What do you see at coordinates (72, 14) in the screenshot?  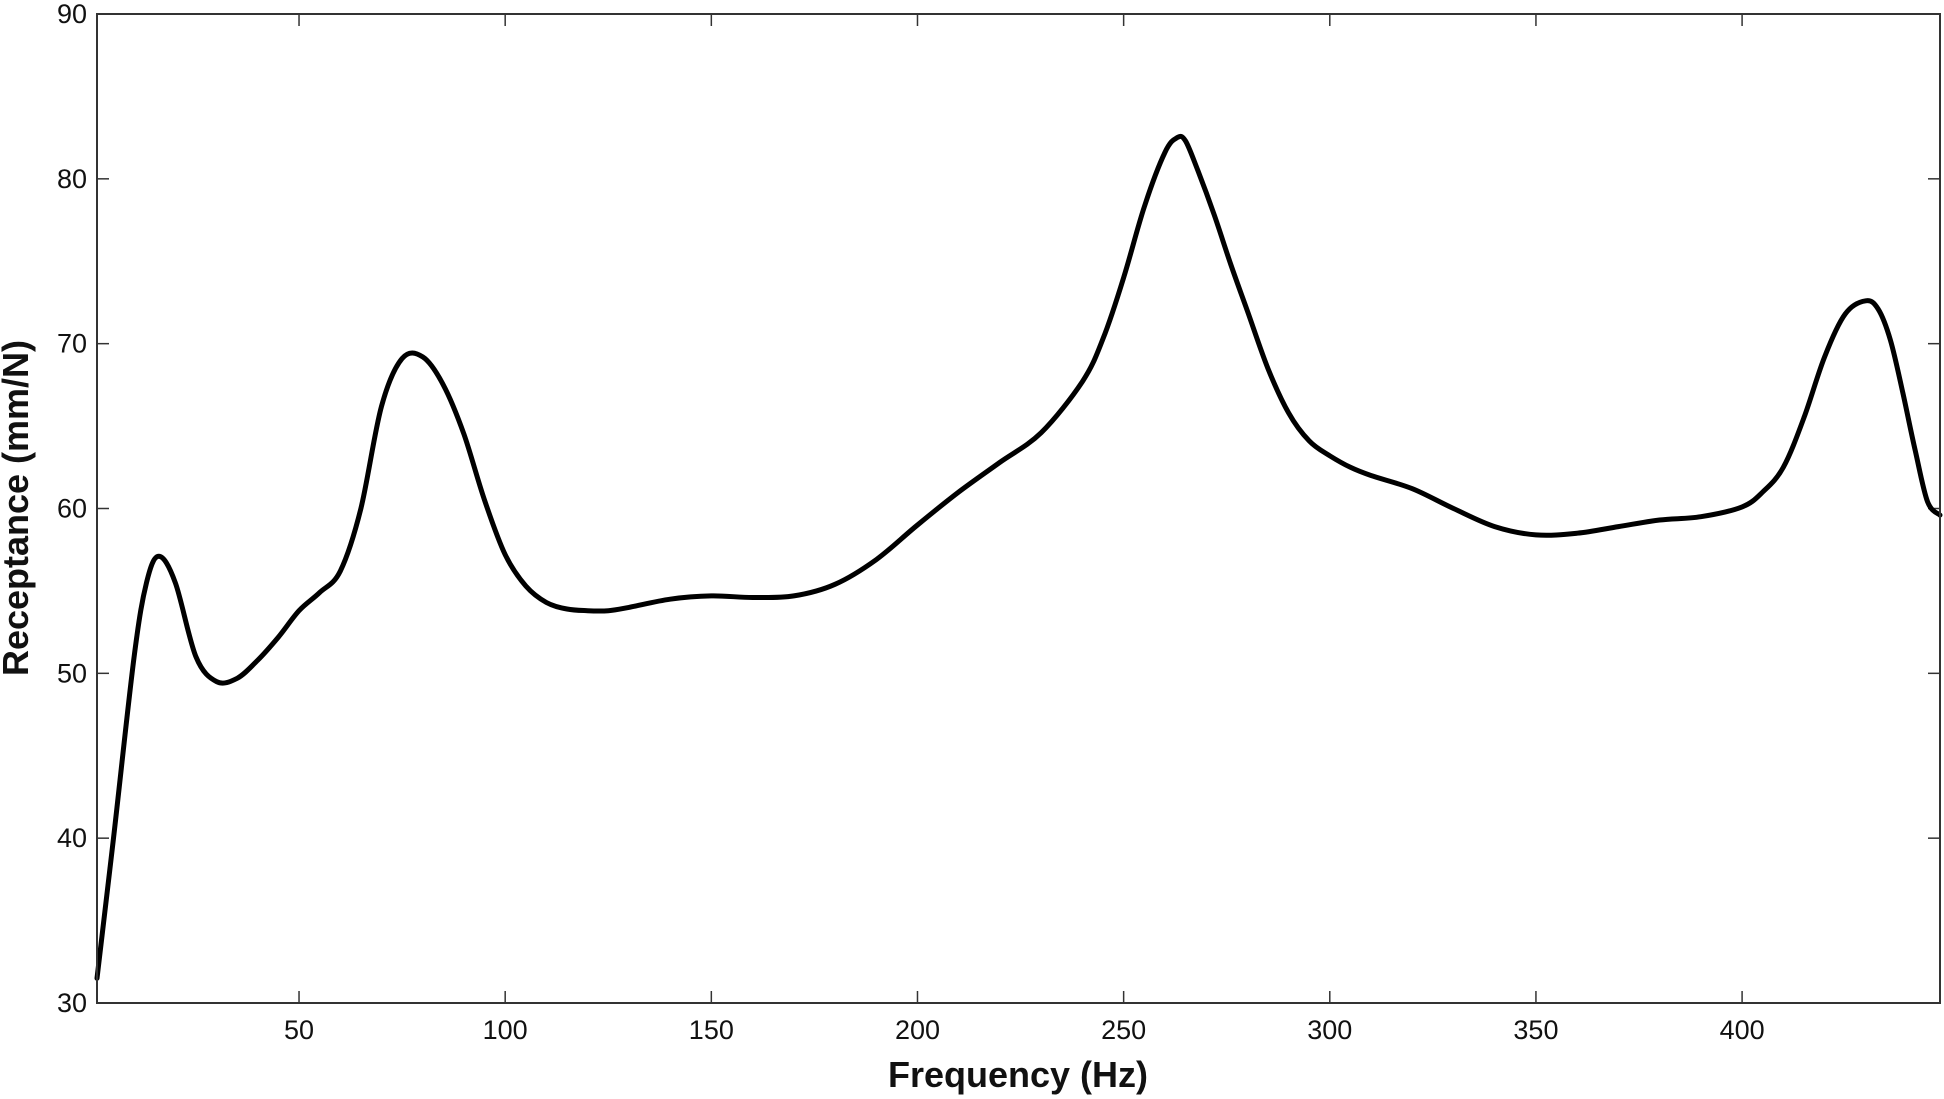 I see `y-tick-label: 90` at bounding box center [72, 14].